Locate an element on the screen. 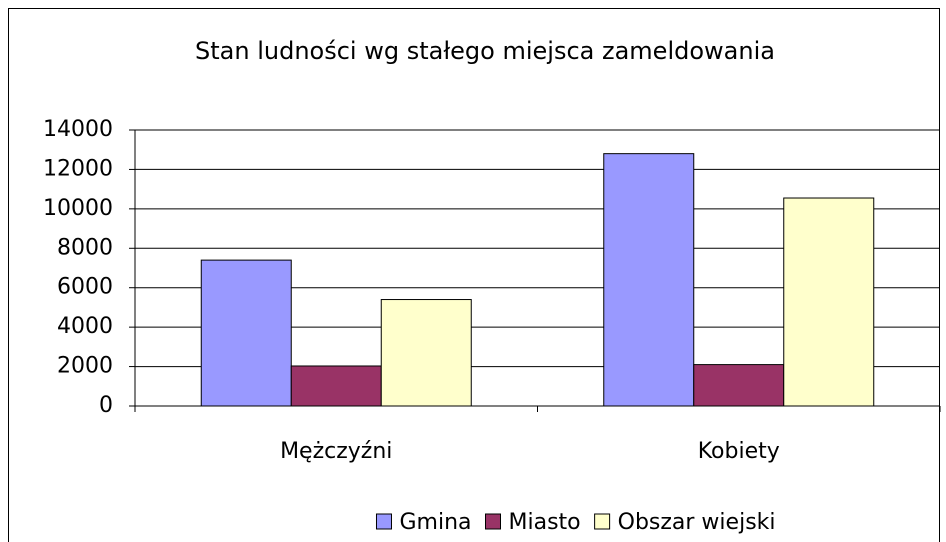 The image size is (946, 542). y-tick-label: 10000 is located at coordinates (78, 208).